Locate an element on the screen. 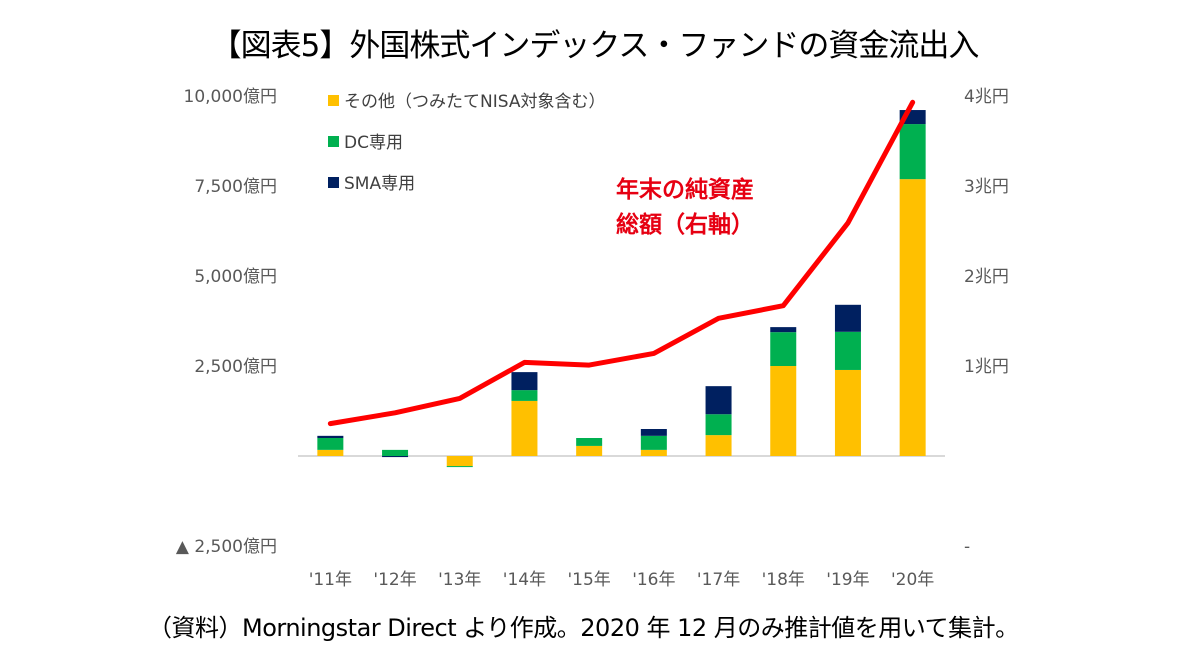  right-axis-ticks: 4兆円 3兆円 2兆円 1兆円 - is located at coordinates (986, 322).